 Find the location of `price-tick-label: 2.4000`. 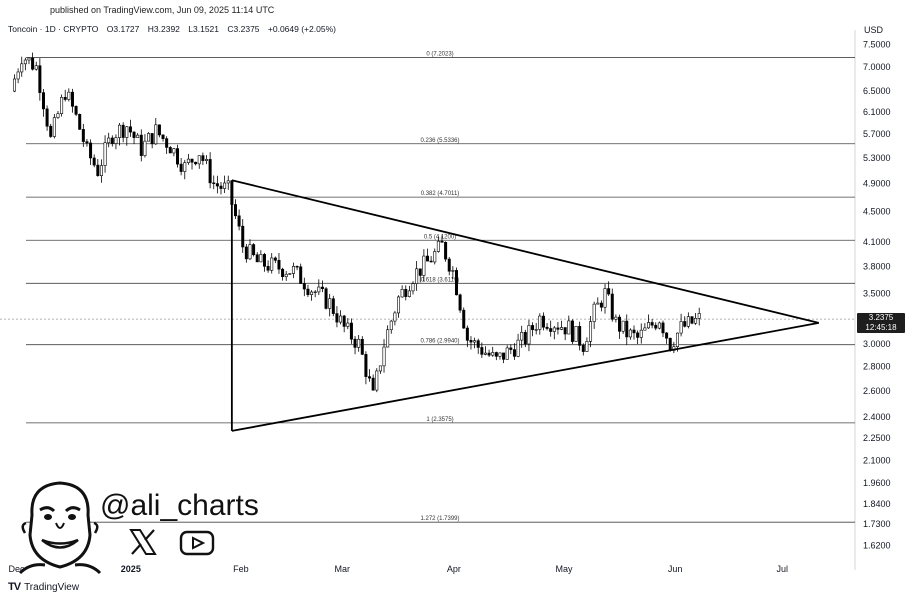

price-tick-label: 2.4000 is located at coordinates (877, 417).